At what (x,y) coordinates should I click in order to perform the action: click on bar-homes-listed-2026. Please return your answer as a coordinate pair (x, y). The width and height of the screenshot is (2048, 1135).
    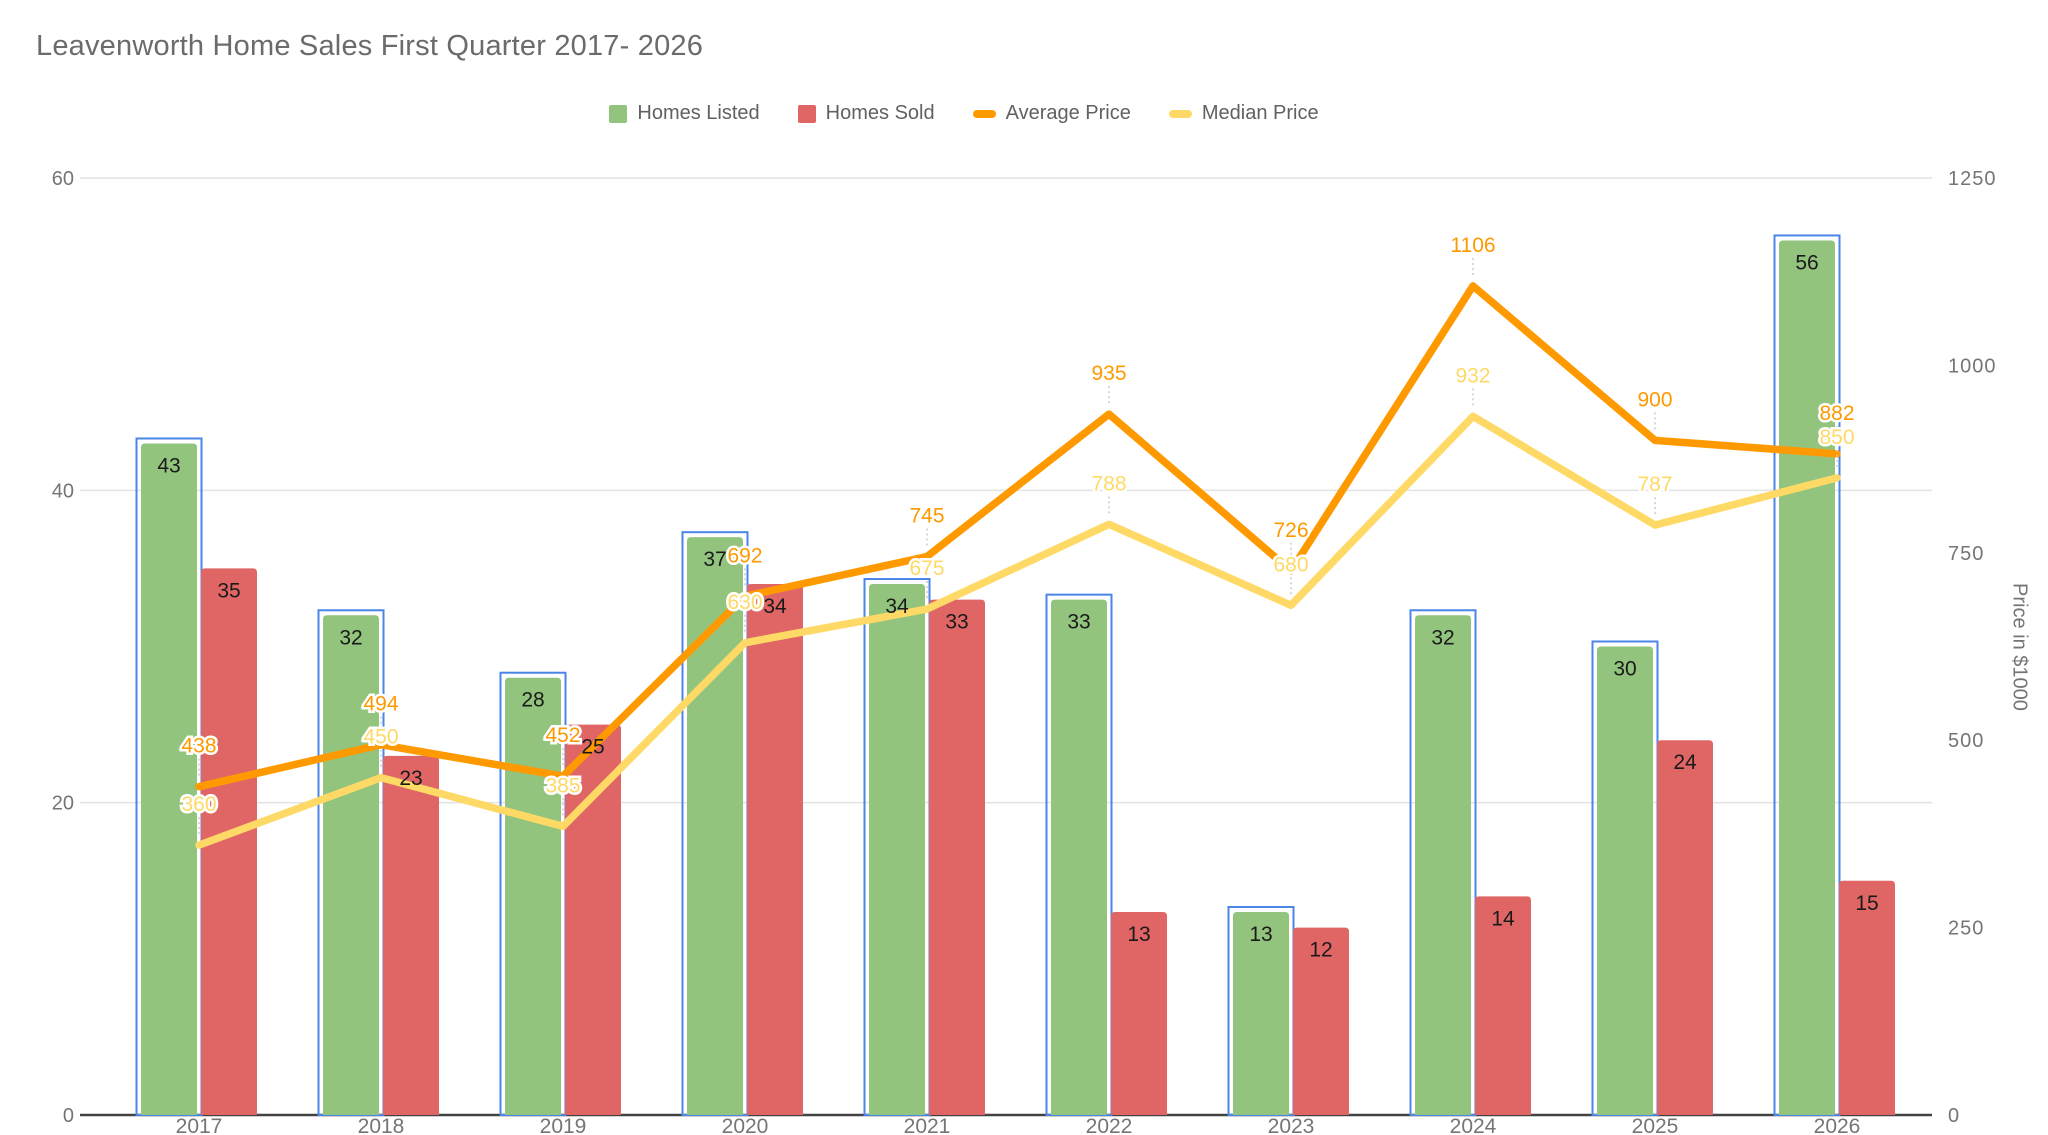
    Looking at the image, I should click on (1807, 677).